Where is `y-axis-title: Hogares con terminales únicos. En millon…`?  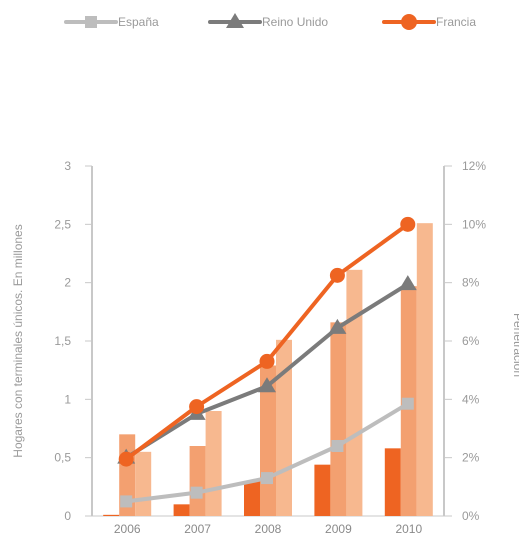 y-axis-title: Hogares con terminales únicos. En millon… is located at coordinates (18, 340).